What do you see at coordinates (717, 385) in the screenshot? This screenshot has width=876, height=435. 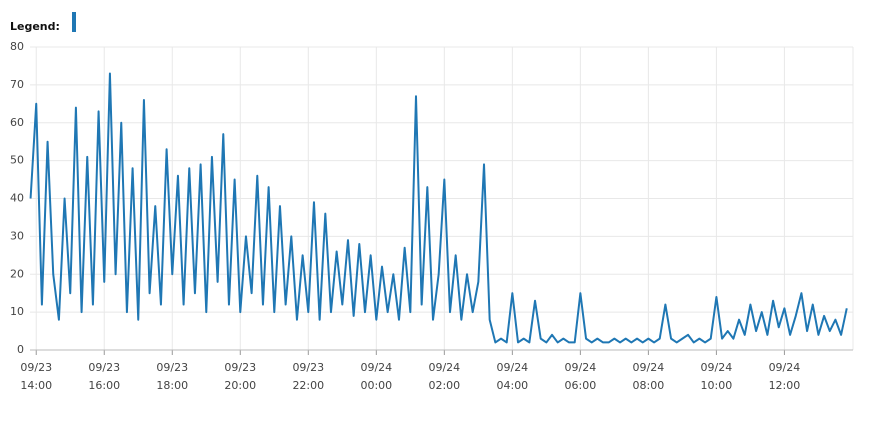 I see `x-tick-label: 10:00` at bounding box center [717, 385].